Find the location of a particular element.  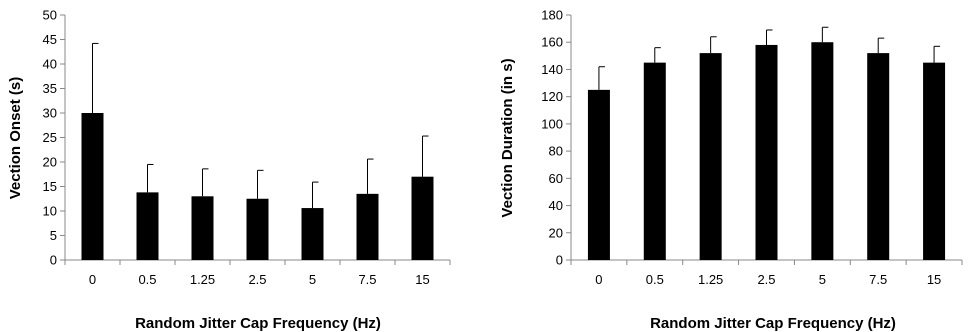

y-tick-label: 160 is located at coordinates (552, 42).